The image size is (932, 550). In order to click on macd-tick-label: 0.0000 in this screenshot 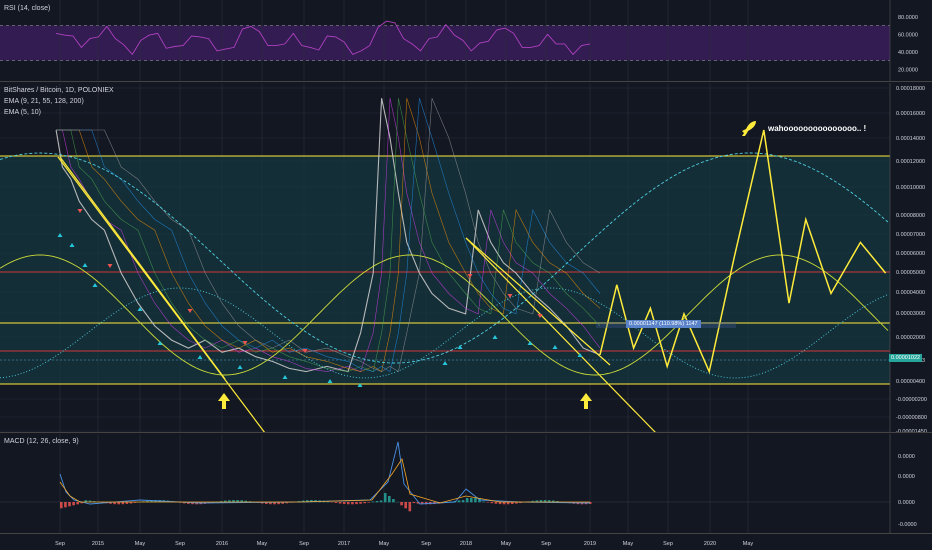, I will do `click(906, 477)`.